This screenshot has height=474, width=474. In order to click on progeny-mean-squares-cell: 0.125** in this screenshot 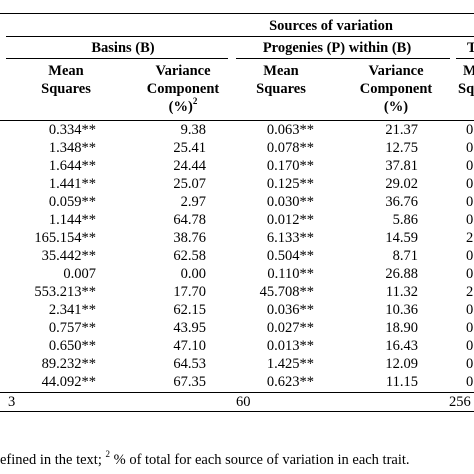, I will do `click(290, 184)`.